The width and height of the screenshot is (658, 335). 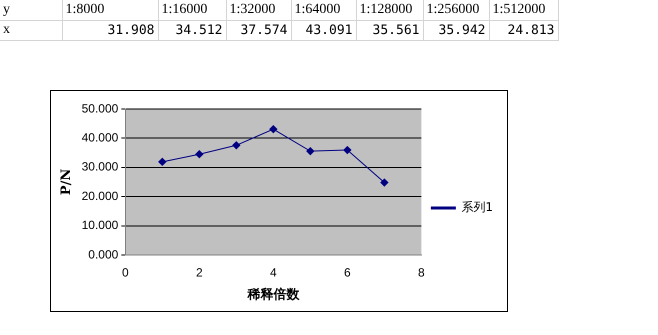 What do you see at coordinates (456, 10) in the screenshot?
I see `text: 1:256000` at bounding box center [456, 10].